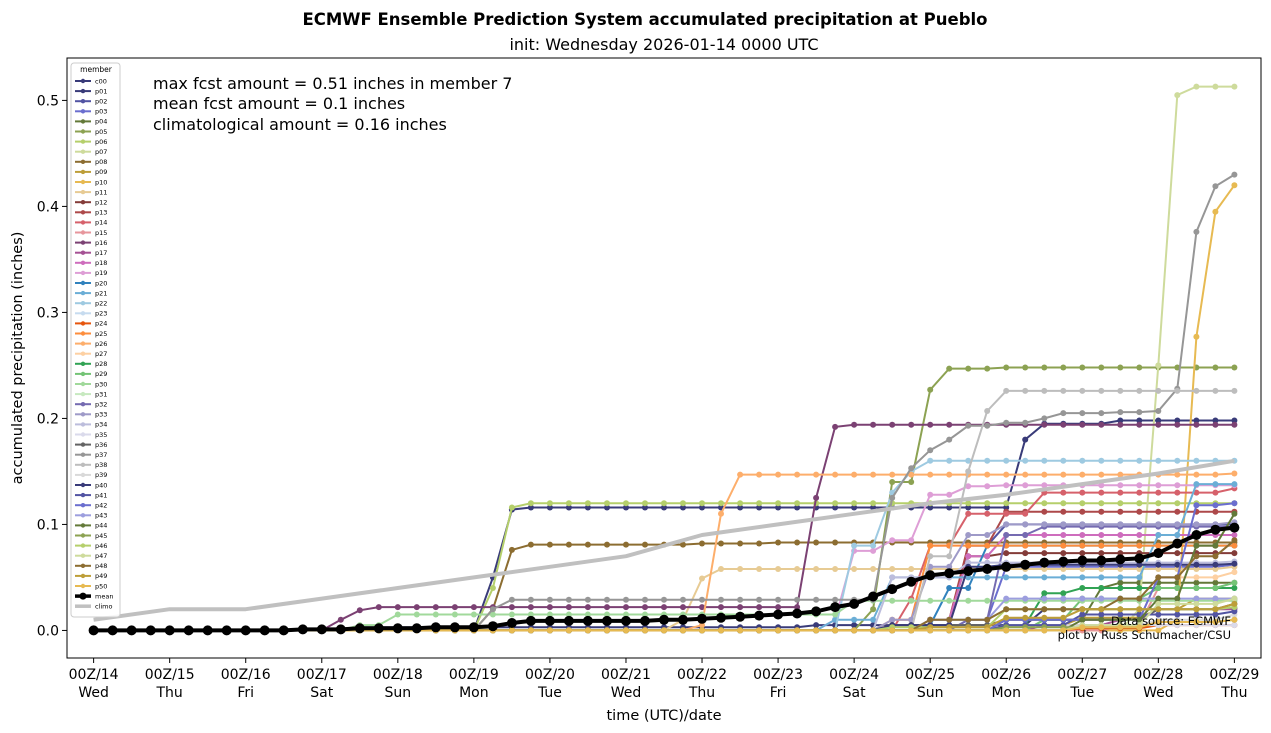  What do you see at coordinates (398, 693) in the screenshot?
I see `x-tick-label-day: Sun` at bounding box center [398, 693].